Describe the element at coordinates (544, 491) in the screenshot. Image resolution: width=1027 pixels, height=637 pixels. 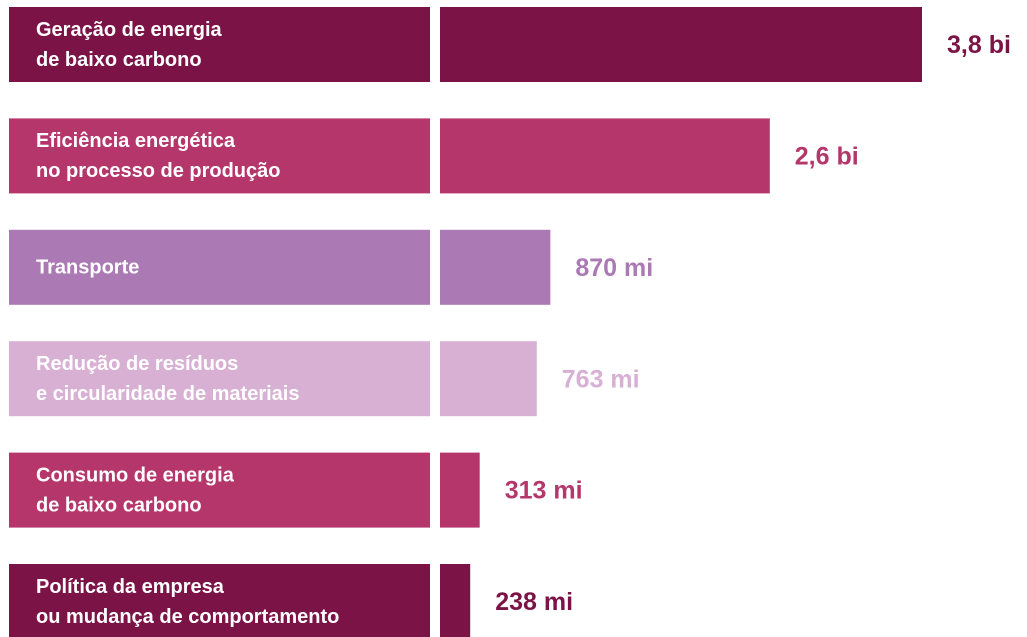
I see `value-label: 313 mi` at that location.